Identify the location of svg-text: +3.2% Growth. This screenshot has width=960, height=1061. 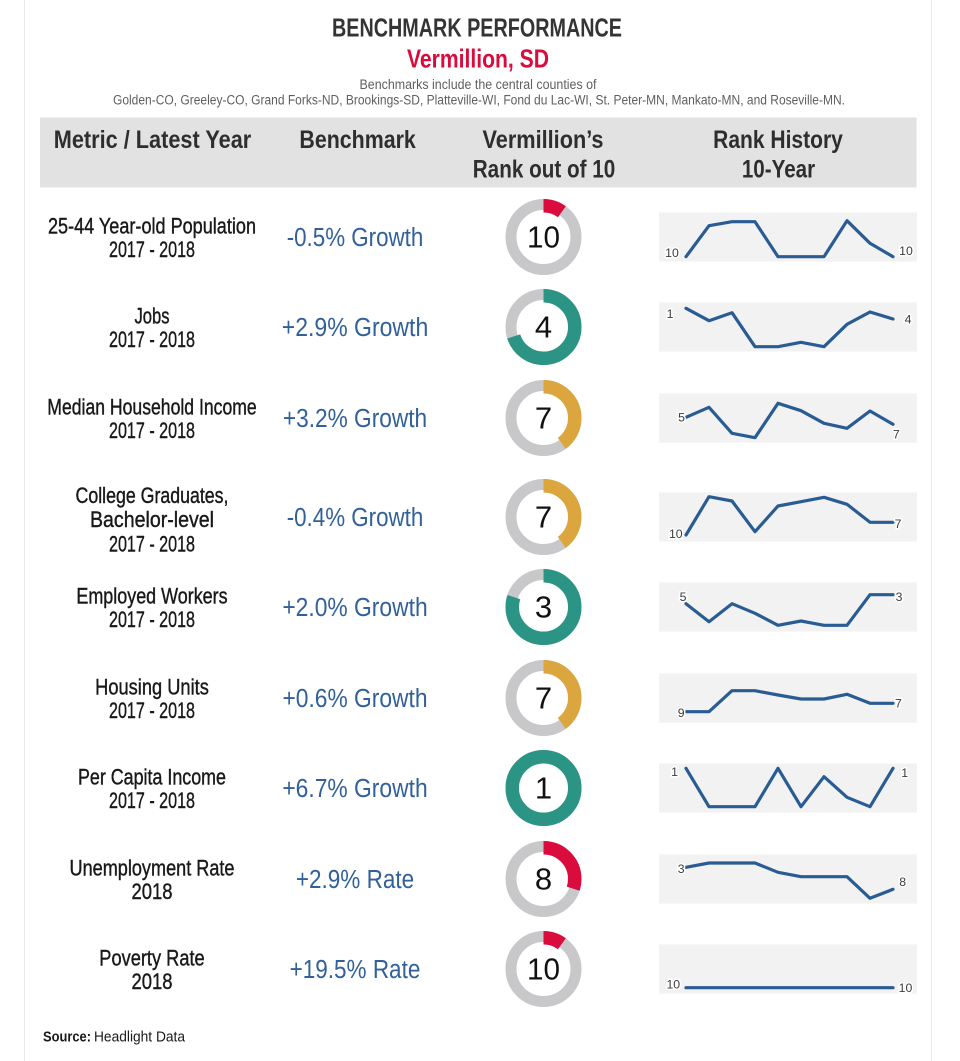
(355, 419).